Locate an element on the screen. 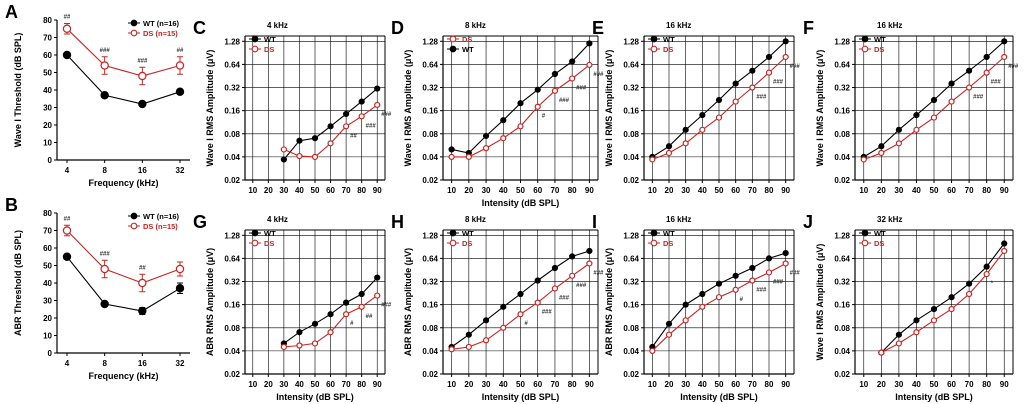 The height and width of the screenshot is (404, 1024). x-tick-label: 16 is located at coordinates (142, 363).